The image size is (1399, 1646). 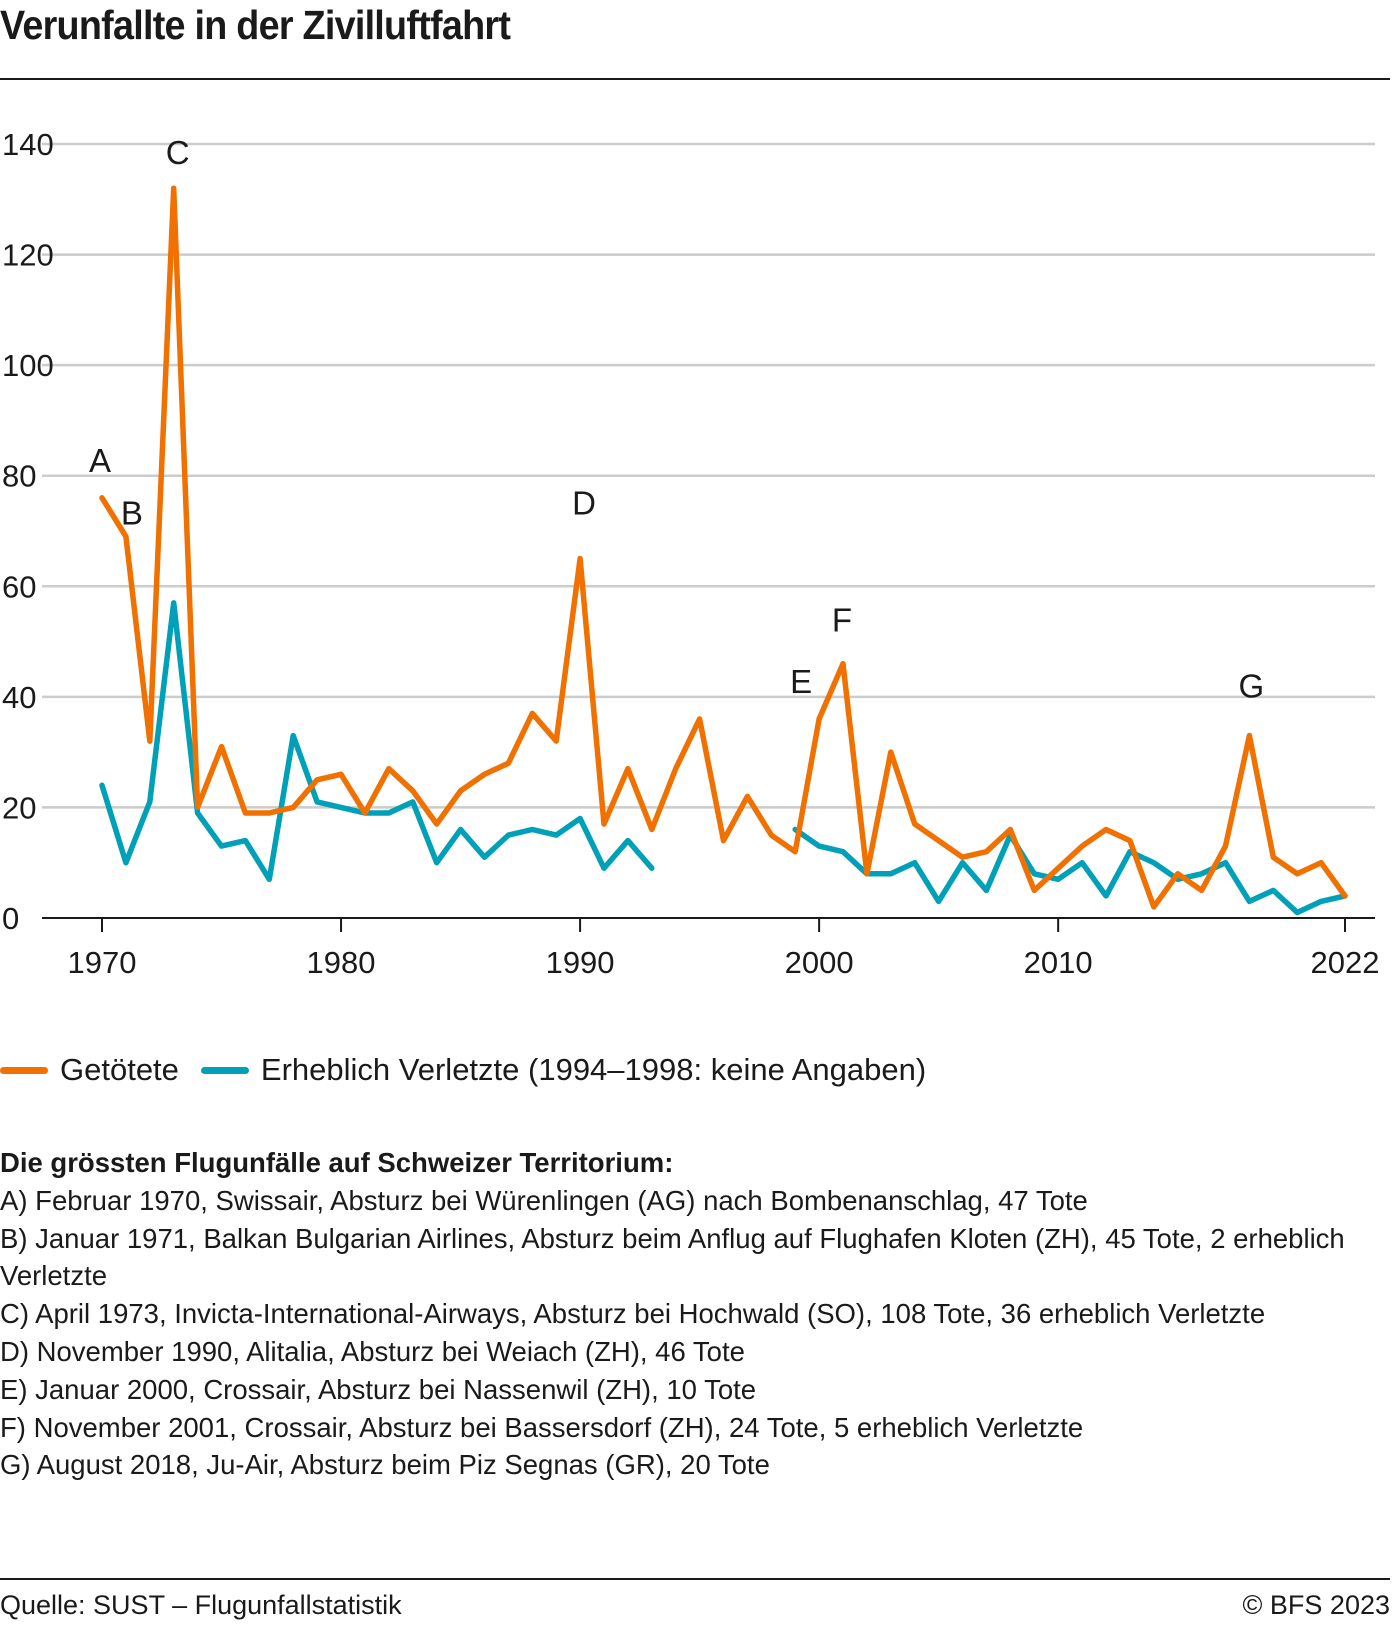 I want to click on top-rule, so click(x=695, y=79).